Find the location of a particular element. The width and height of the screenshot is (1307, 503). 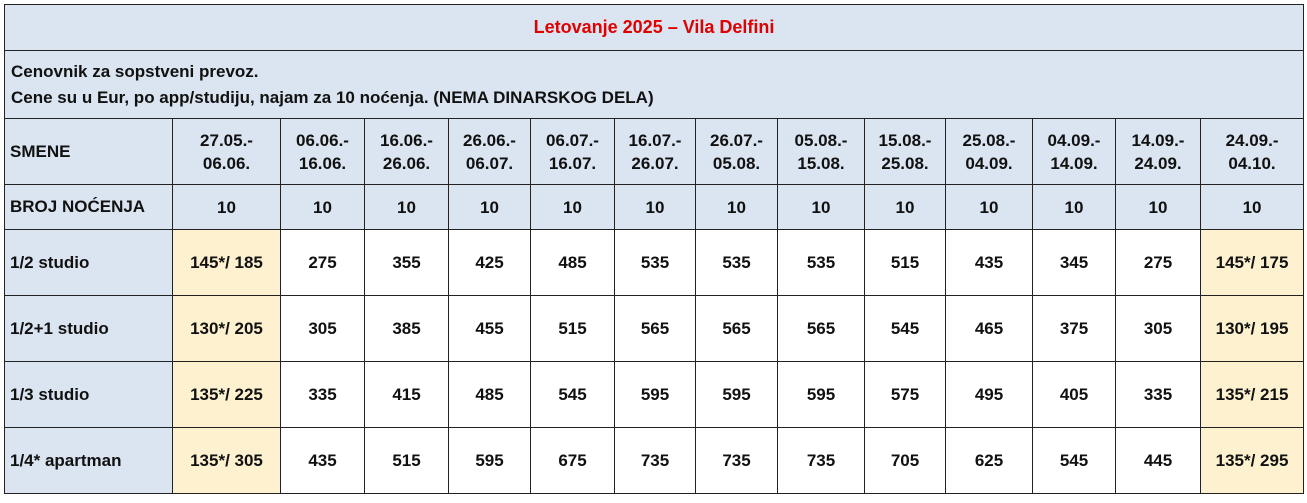

price-cell: 135*/ 295 is located at coordinates (1252, 460).